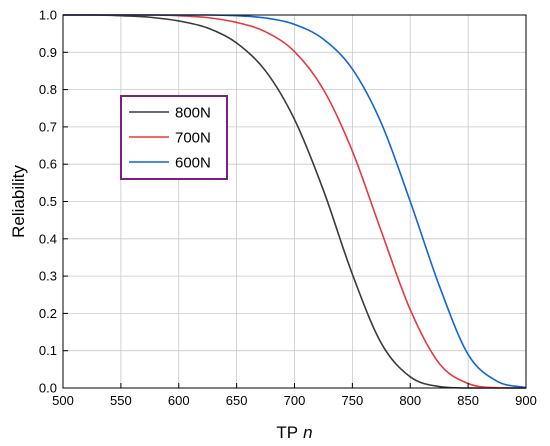 This screenshot has height=446, width=550. Describe the element at coordinates (48, 276) in the screenshot. I see `y-tick-label: 0.3` at that location.